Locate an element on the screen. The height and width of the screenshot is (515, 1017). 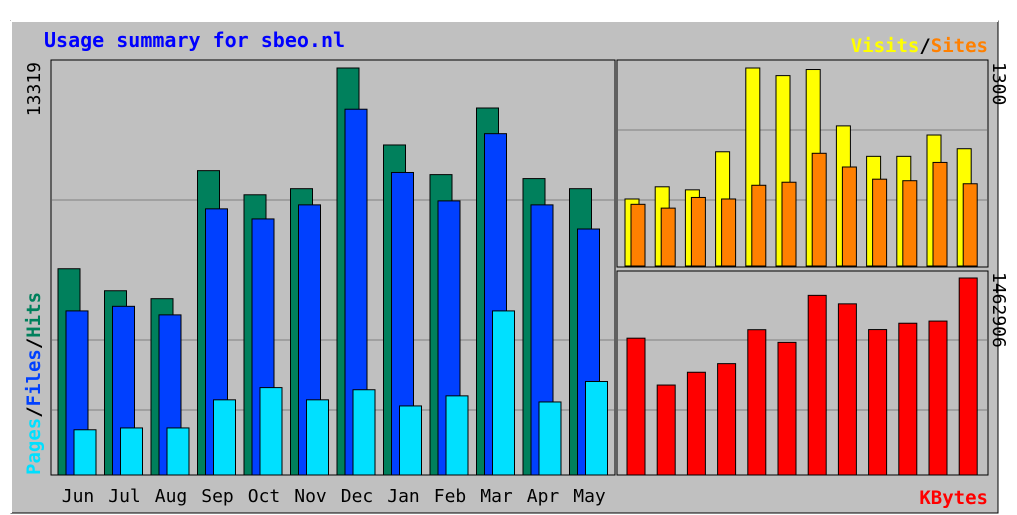
legend-files: Files is located at coordinates (34, 377).